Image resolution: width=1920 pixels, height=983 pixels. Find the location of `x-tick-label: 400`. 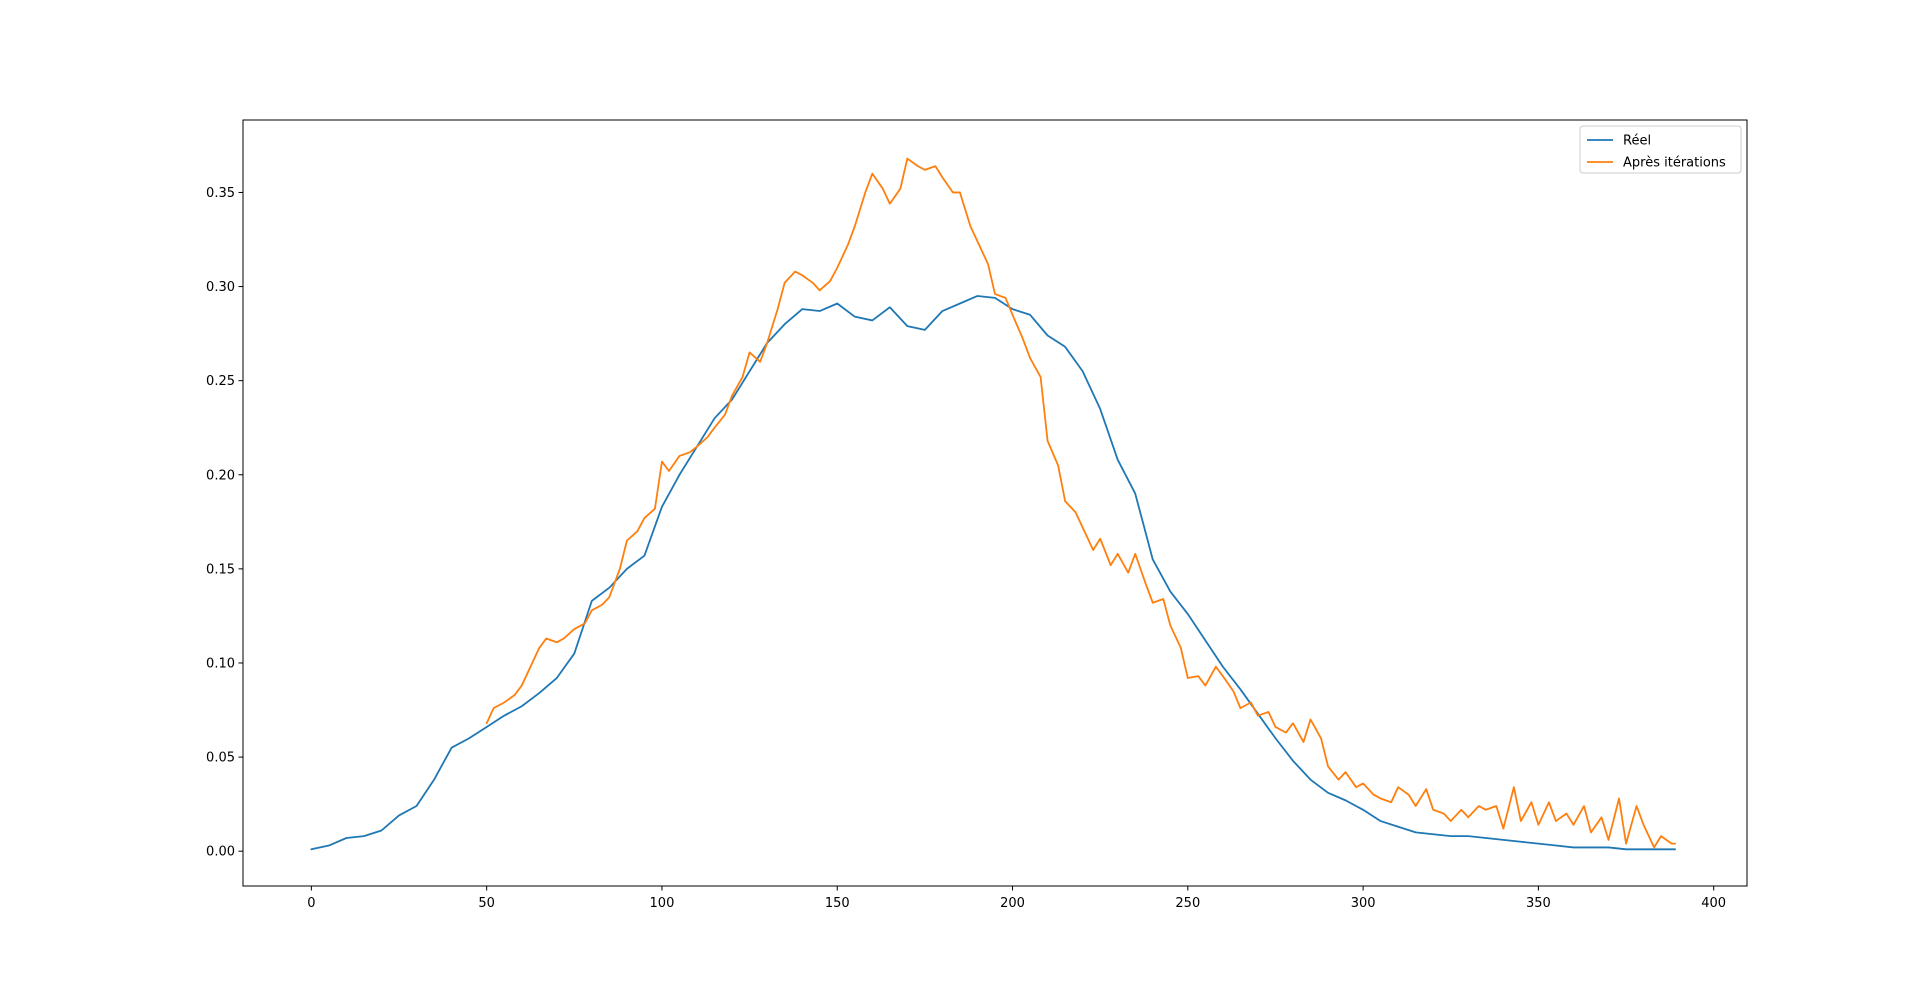

x-tick-label: 400 is located at coordinates (1713, 903).